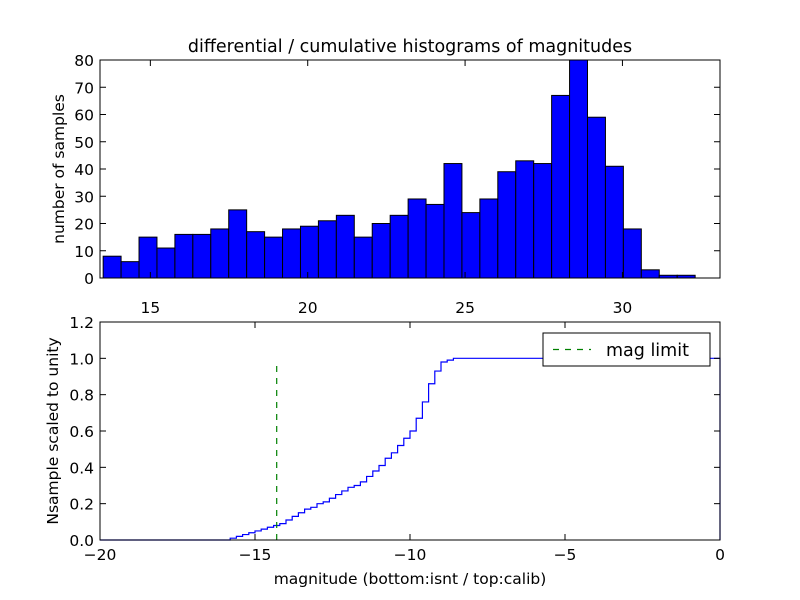 The image size is (800, 600). I want to click on bottom-y-tick-label-0: 0.0, so click(81, 541).